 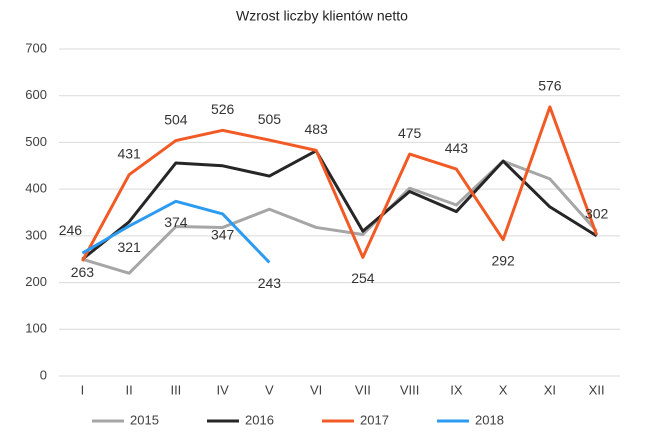 I want to click on x-tick-label: XI, so click(x=550, y=389).